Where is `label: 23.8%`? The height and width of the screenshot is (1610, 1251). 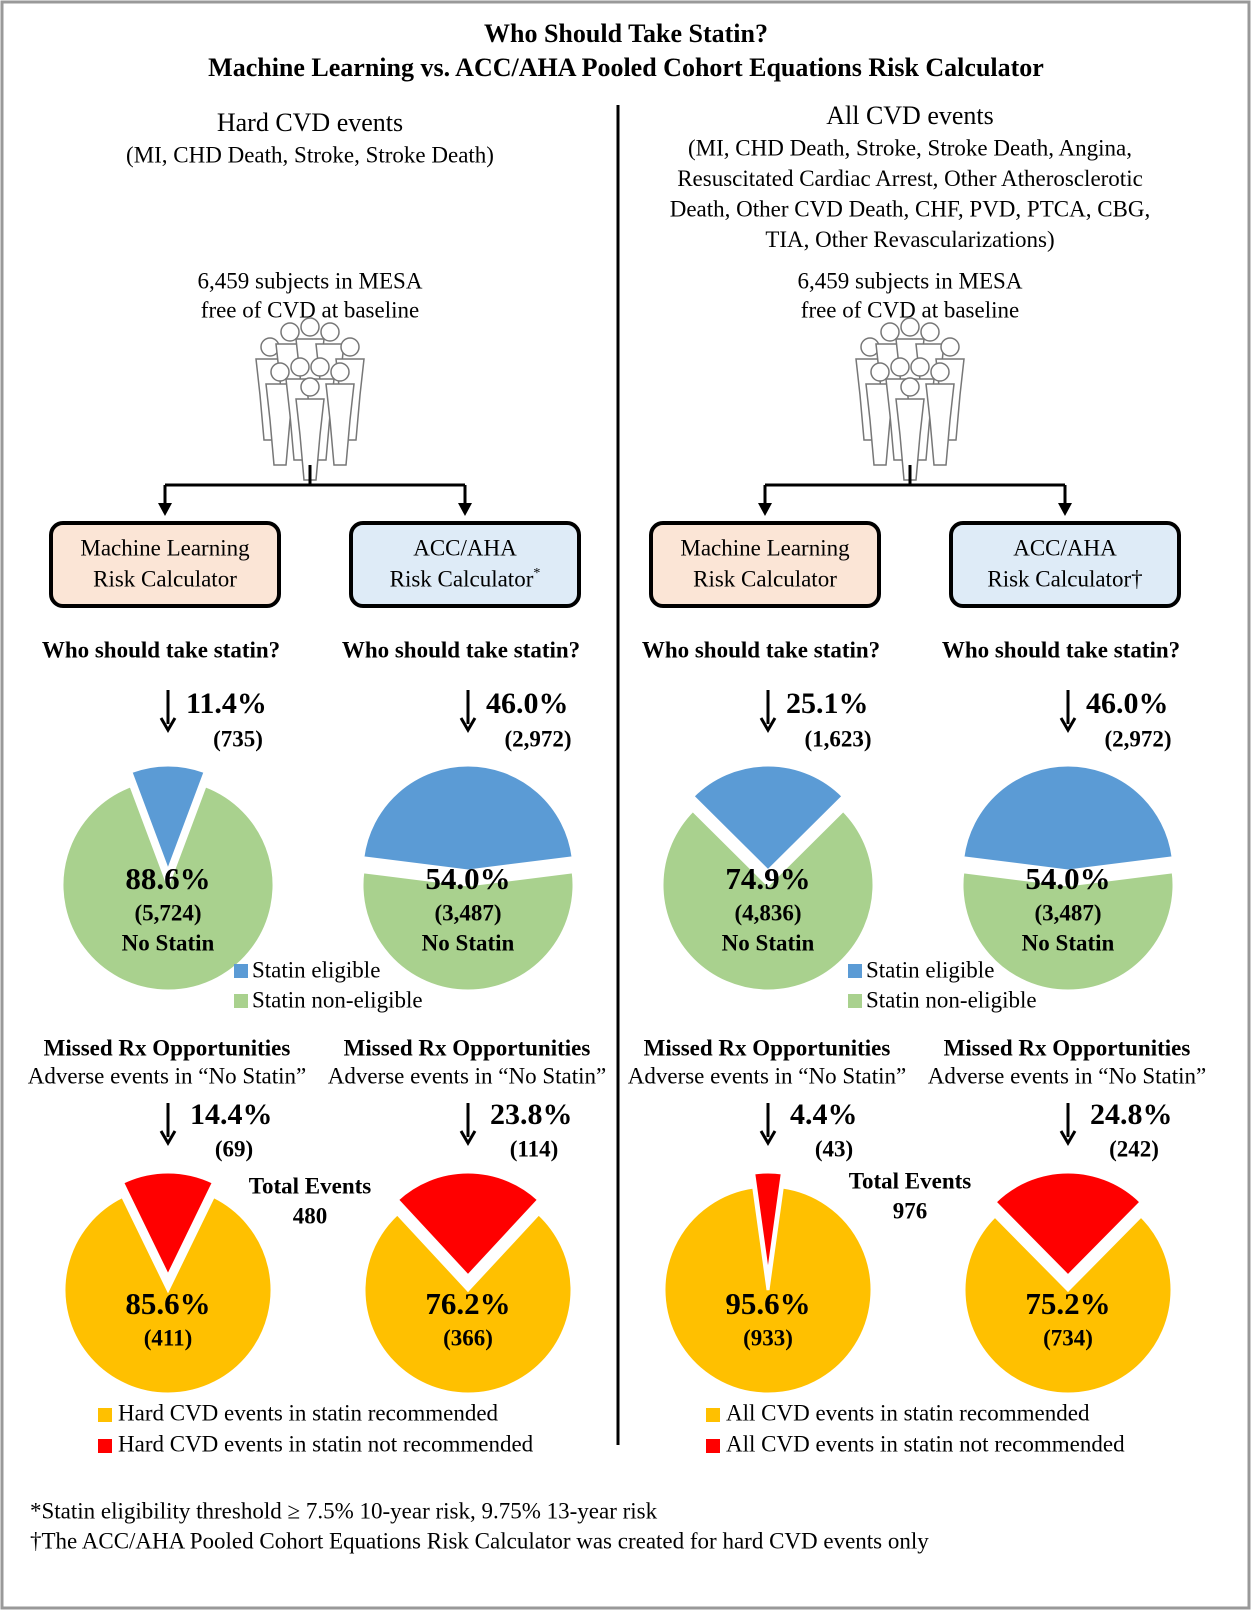
label: 23.8% is located at coordinates (531, 1114).